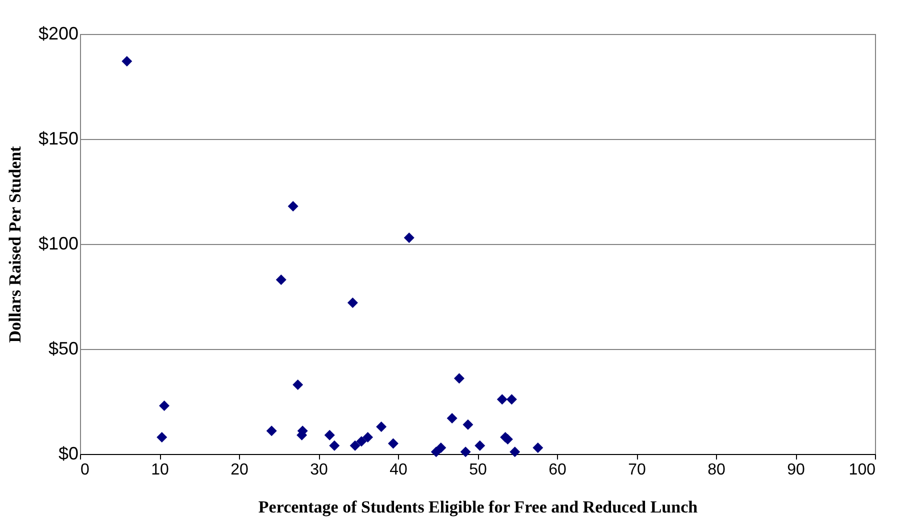  Describe the element at coordinates (14, 244) in the screenshot. I see `y-axis-title: Dollars Raised Per Student` at that location.